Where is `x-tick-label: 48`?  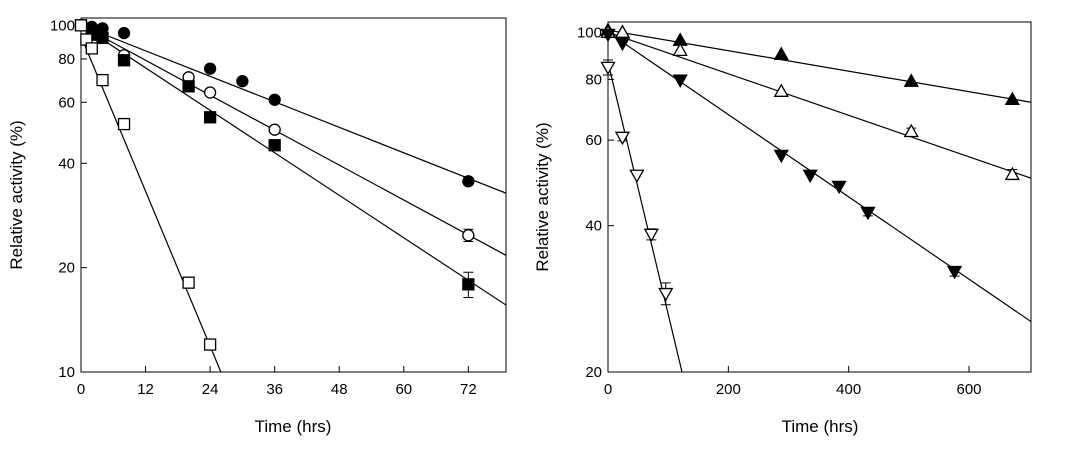 x-tick-label: 48 is located at coordinates (339, 389).